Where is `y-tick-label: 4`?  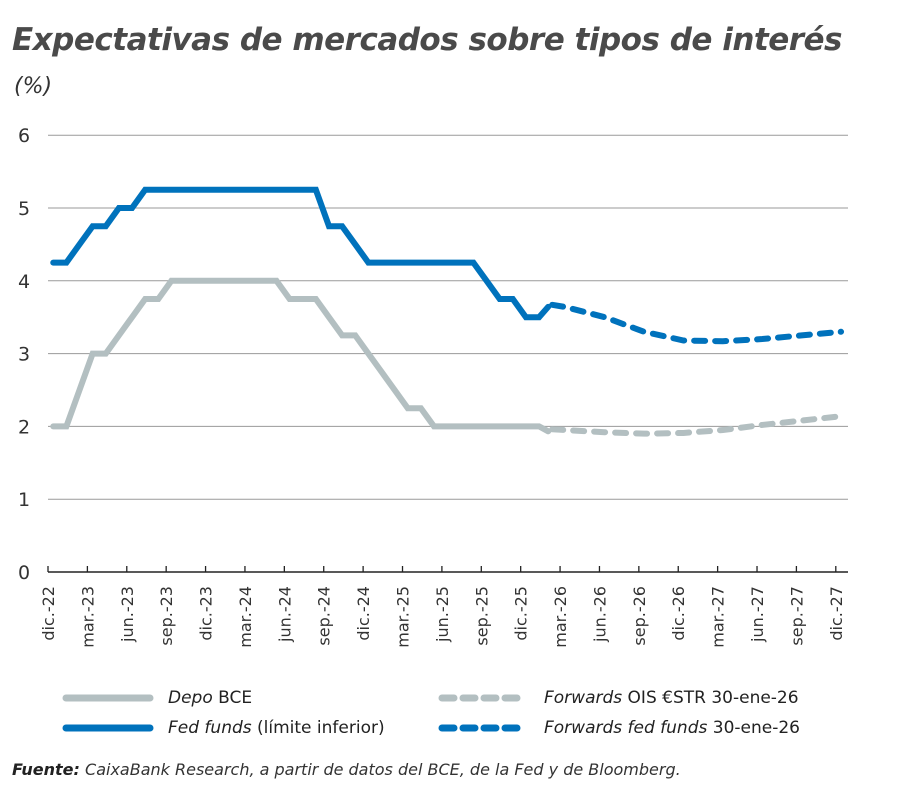 y-tick-label: 4 is located at coordinates (24, 282).